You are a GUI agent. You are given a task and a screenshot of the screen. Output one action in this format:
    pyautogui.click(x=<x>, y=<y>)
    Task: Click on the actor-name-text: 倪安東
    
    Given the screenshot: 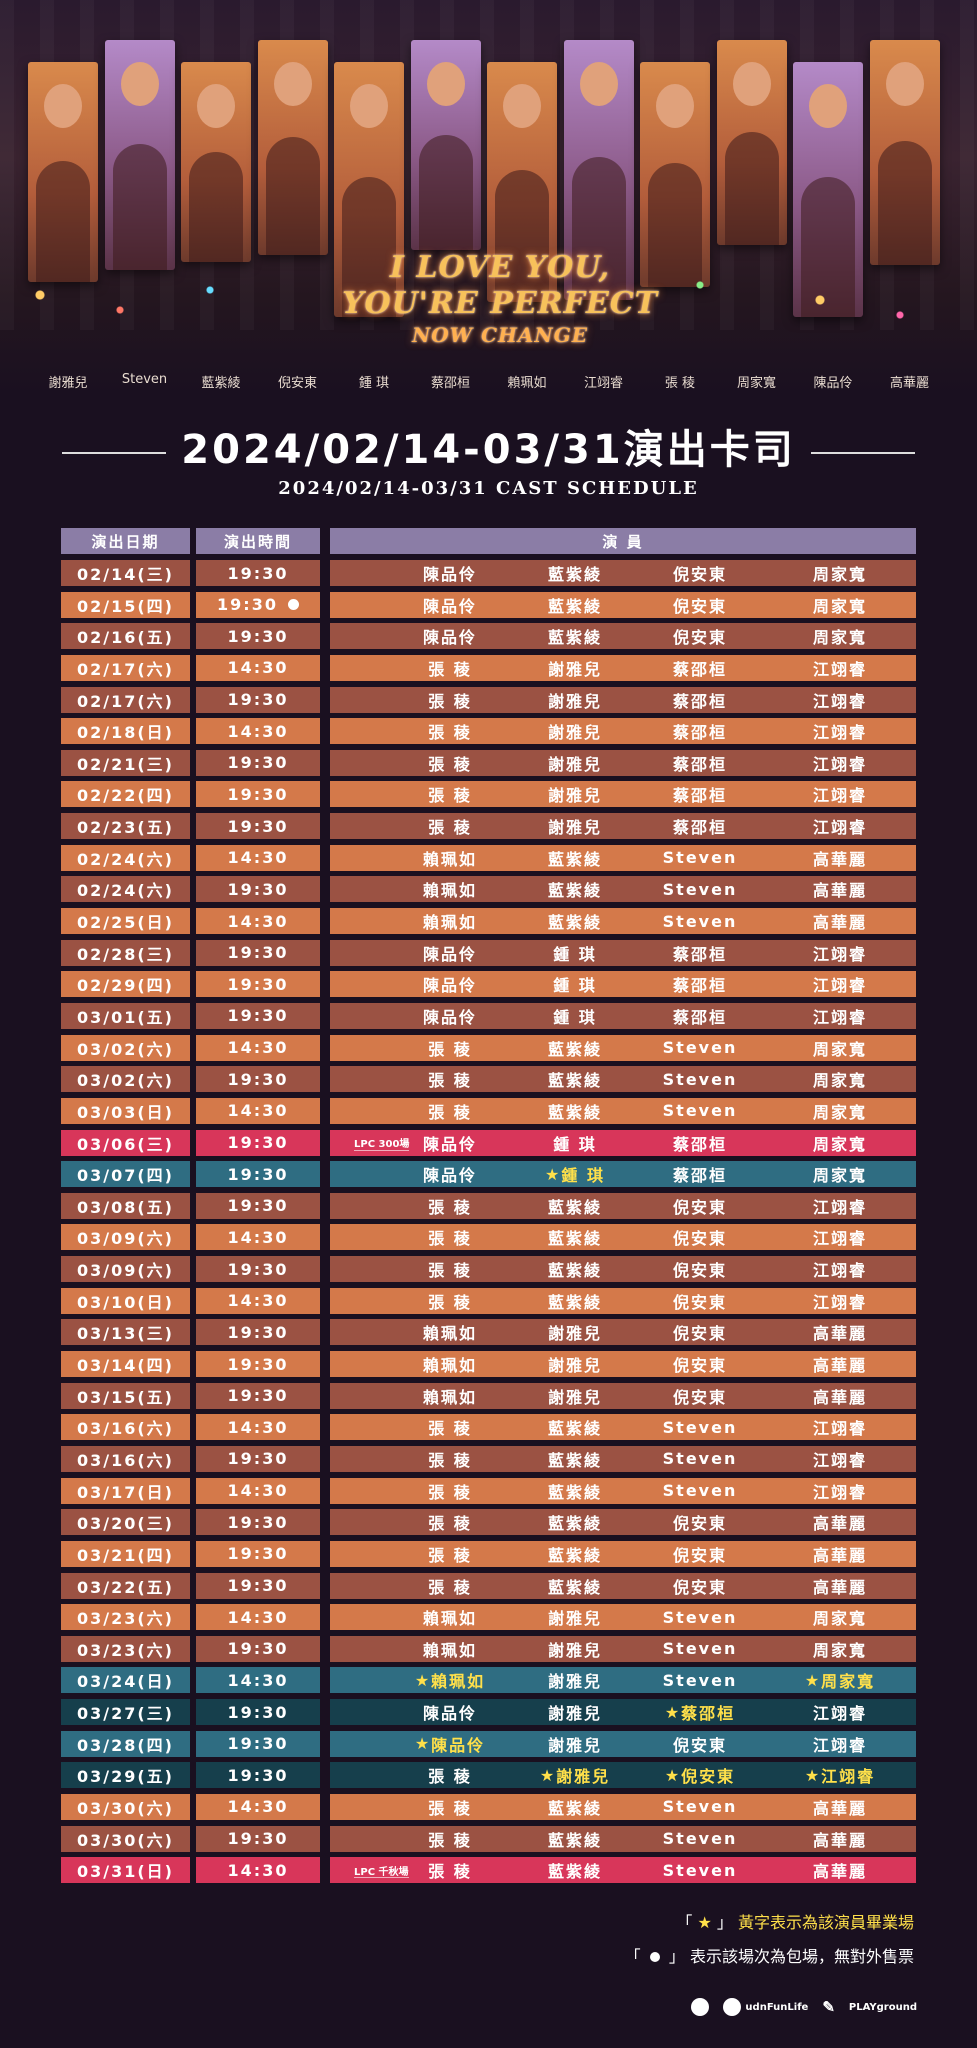 What is the action you would take?
    pyautogui.click(x=700, y=574)
    